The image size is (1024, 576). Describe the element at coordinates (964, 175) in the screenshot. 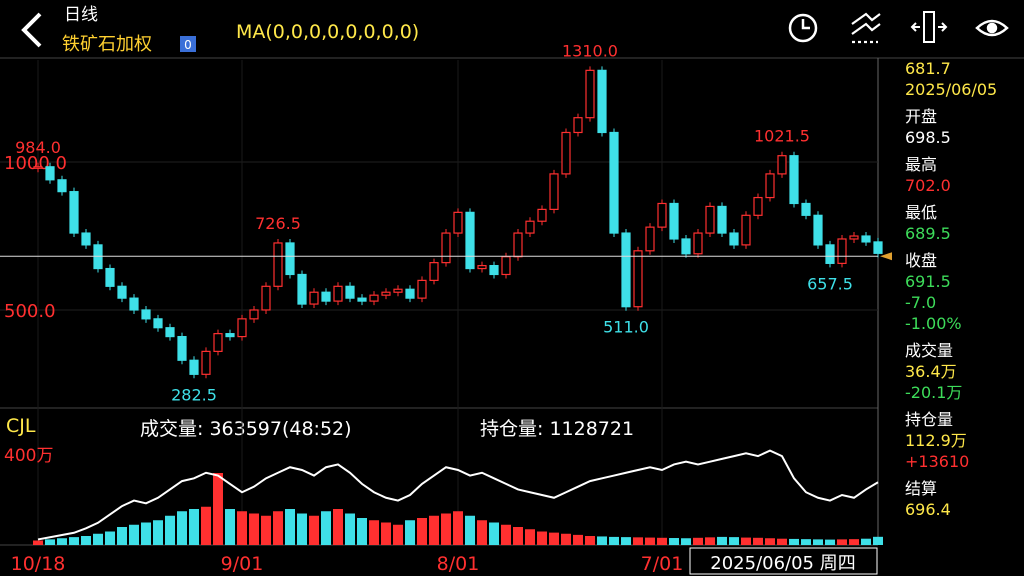

I see `quote-group: 最高 702.0` at that location.